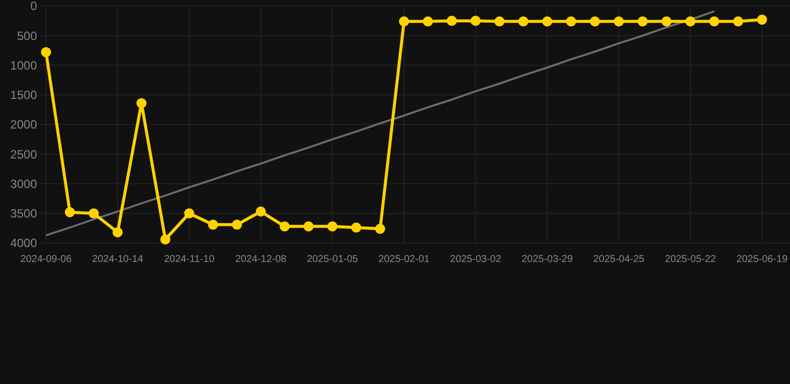 This screenshot has height=384, width=790. What do you see at coordinates (24, 125) in the screenshot?
I see `y-tick-label: 2000` at bounding box center [24, 125].